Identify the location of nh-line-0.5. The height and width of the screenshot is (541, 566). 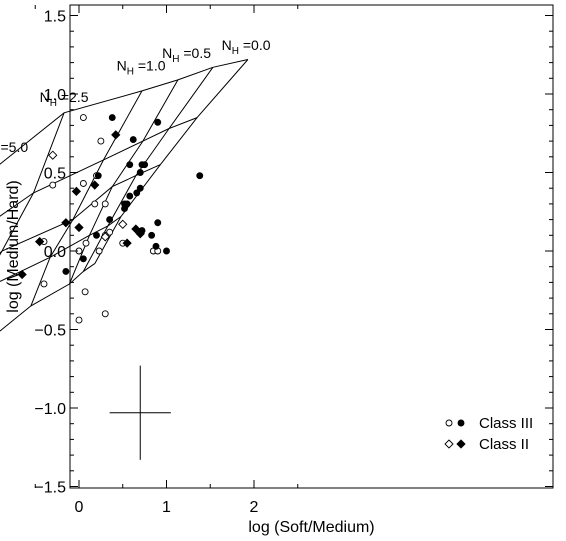
(148, 169).